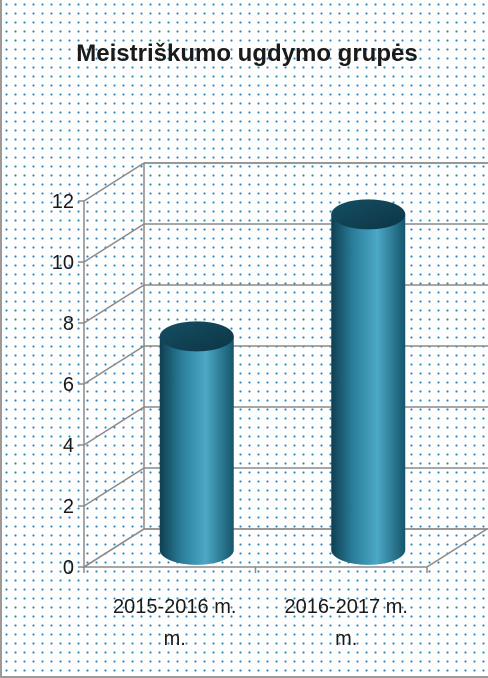  I want to click on y-tick-label-2: 4, so click(68, 446).